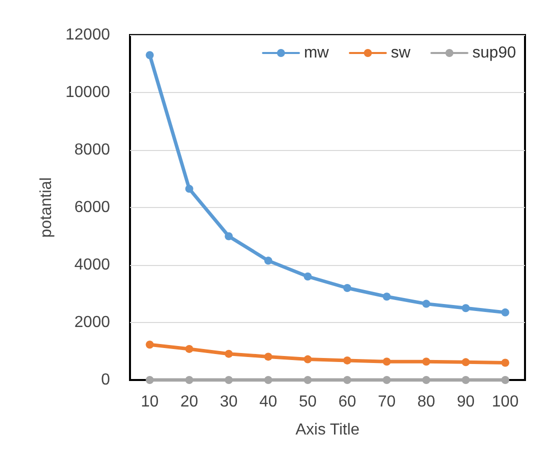 The height and width of the screenshot is (460, 545). Describe the element at coordinates (149, 402) in the screenshot. I see `x-tick-label: 10` at that location.